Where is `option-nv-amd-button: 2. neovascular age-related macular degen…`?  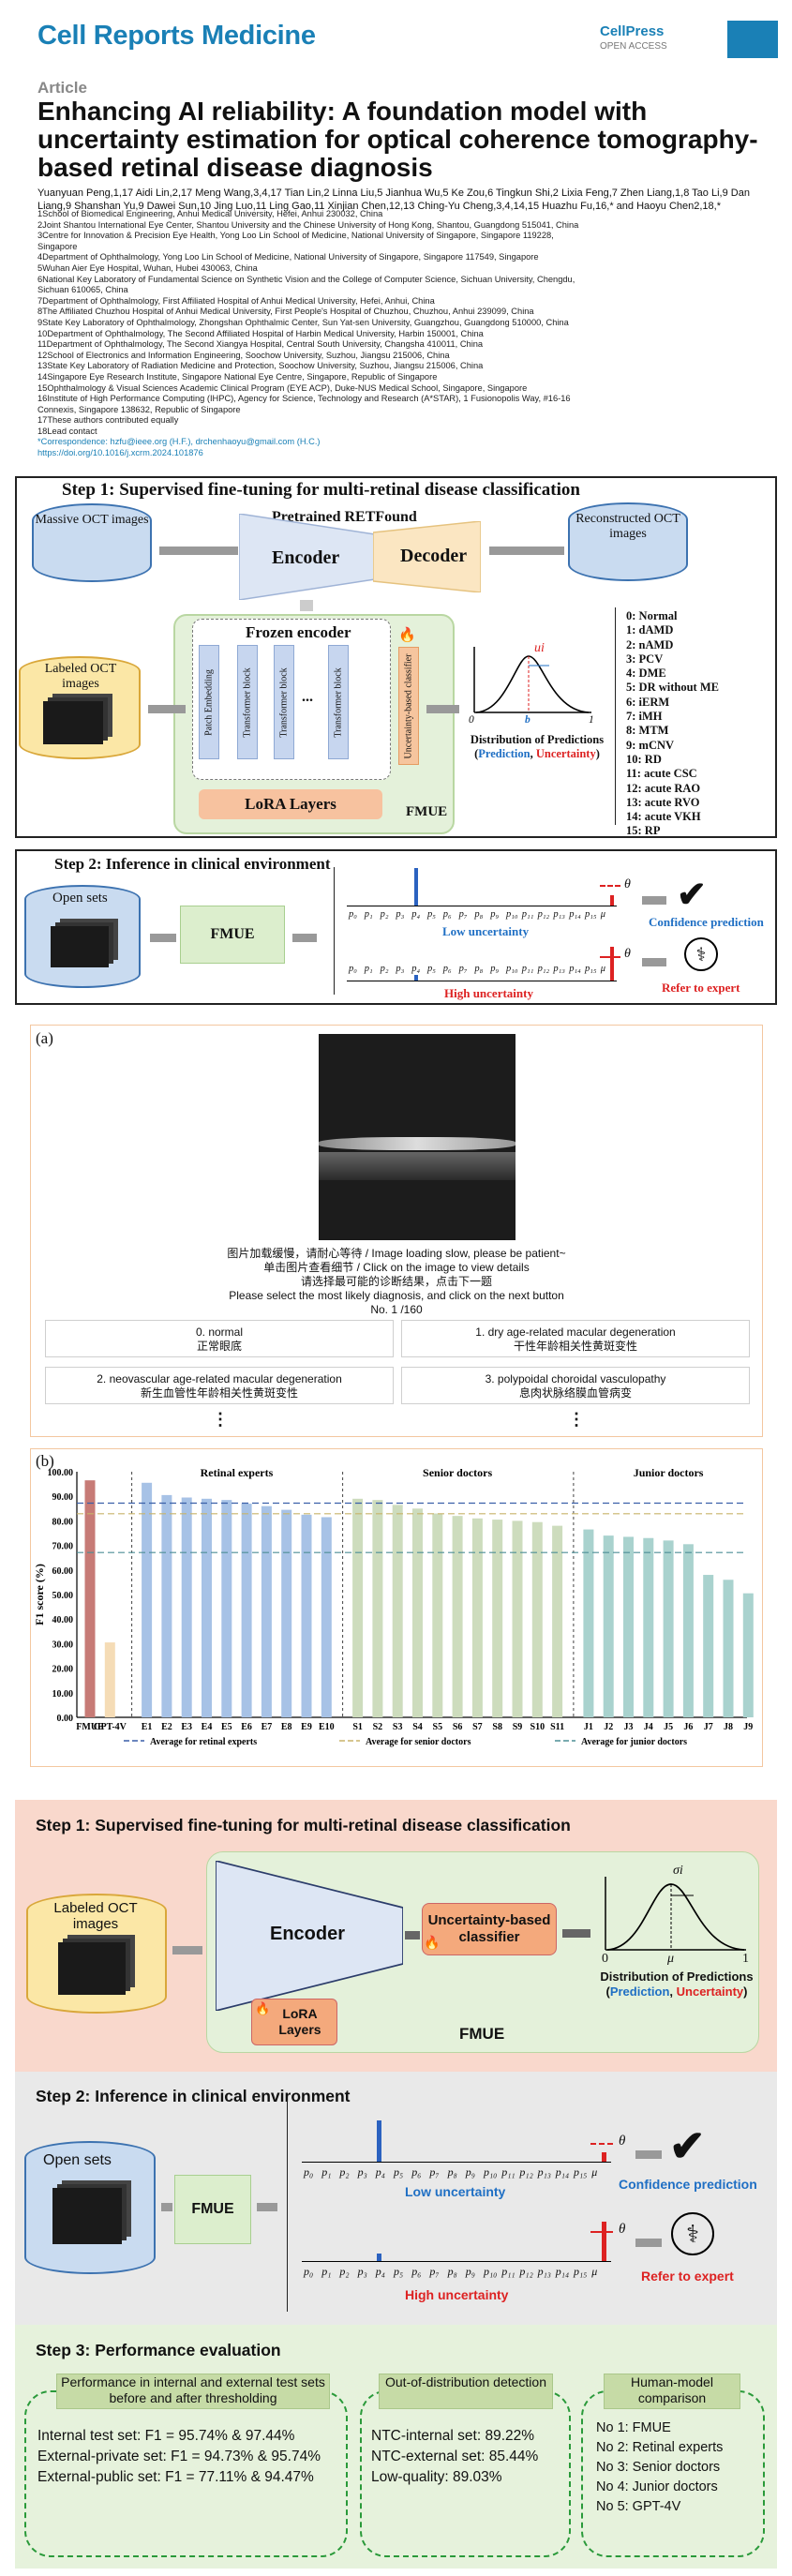 option-nv-amd-button: 2. neovascular age-related macular degen… is located at coordinates (219, 1385).